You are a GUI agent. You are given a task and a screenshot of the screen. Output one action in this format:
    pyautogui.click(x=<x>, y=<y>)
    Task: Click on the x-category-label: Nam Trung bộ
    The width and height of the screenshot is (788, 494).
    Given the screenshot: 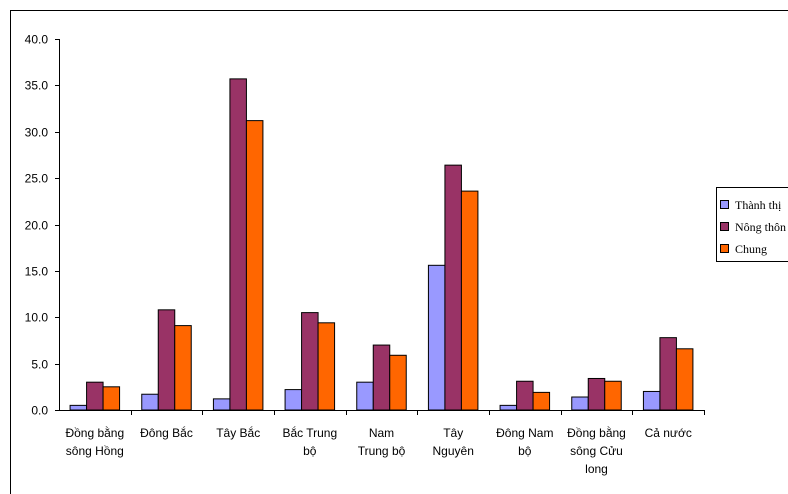 What is the action you would take?
    pyautogui.click(x=382, y=442)
    